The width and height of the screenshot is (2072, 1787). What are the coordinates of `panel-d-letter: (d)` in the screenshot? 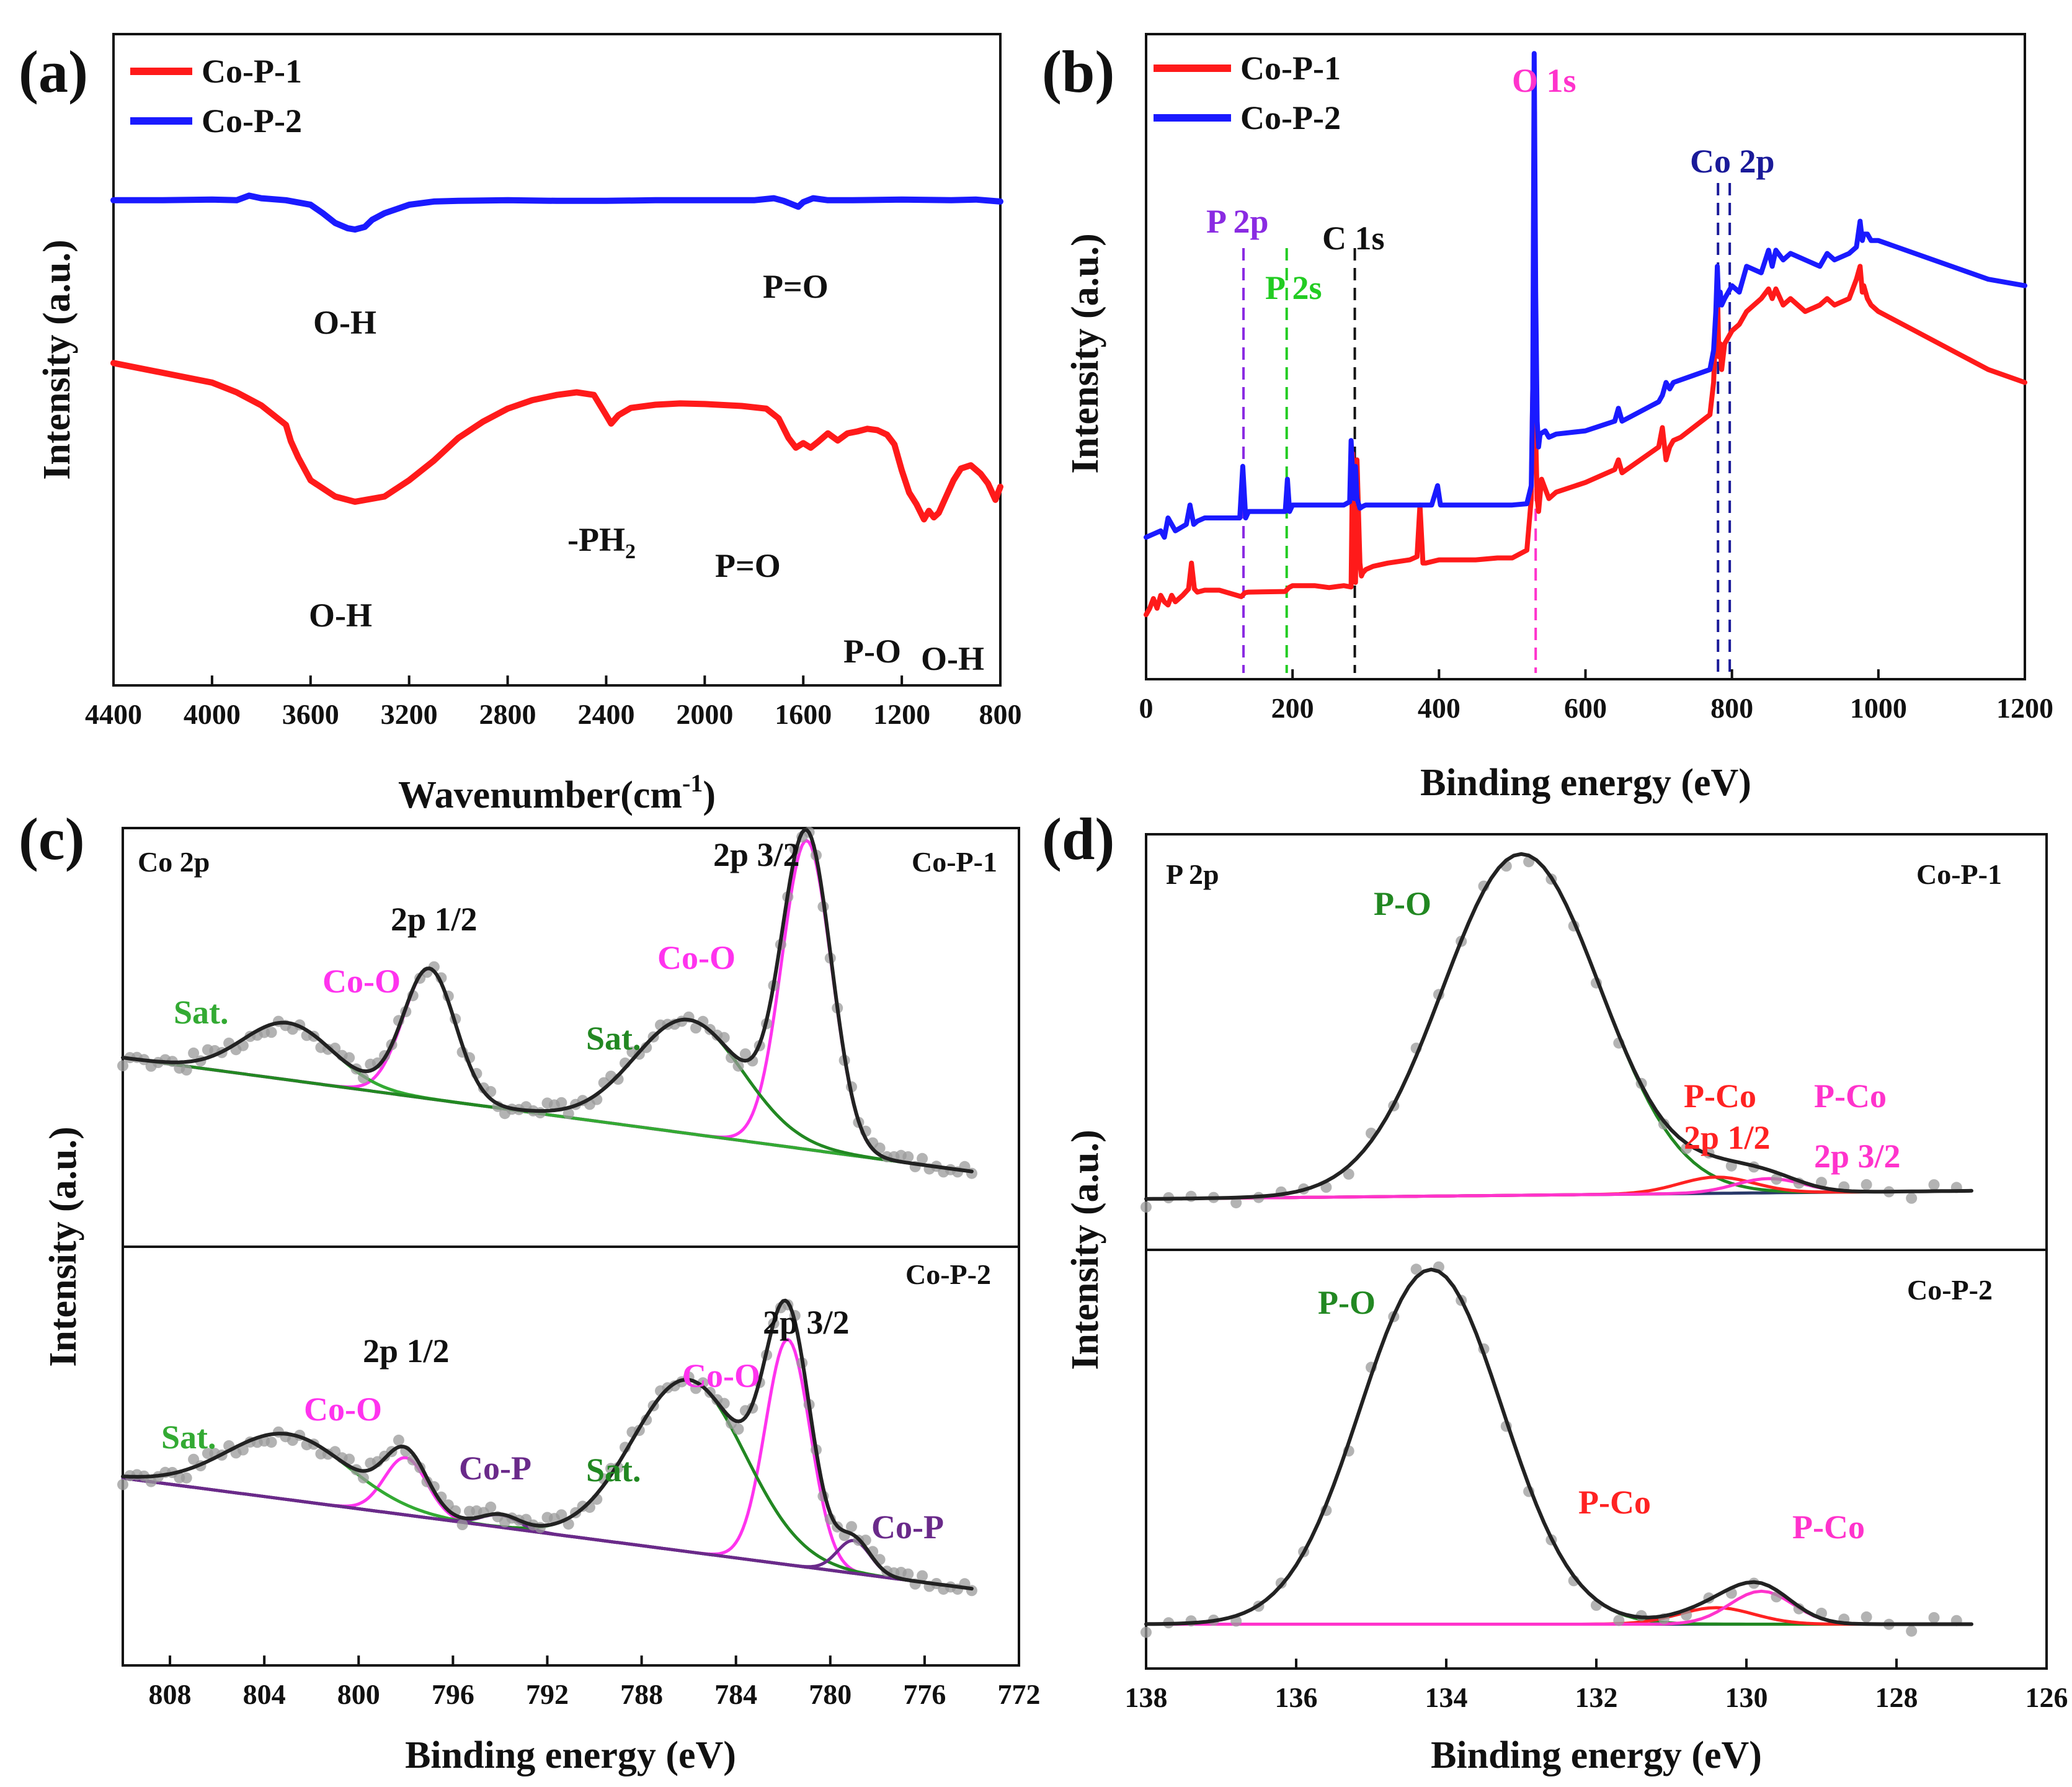 It's located at (1078, 839).